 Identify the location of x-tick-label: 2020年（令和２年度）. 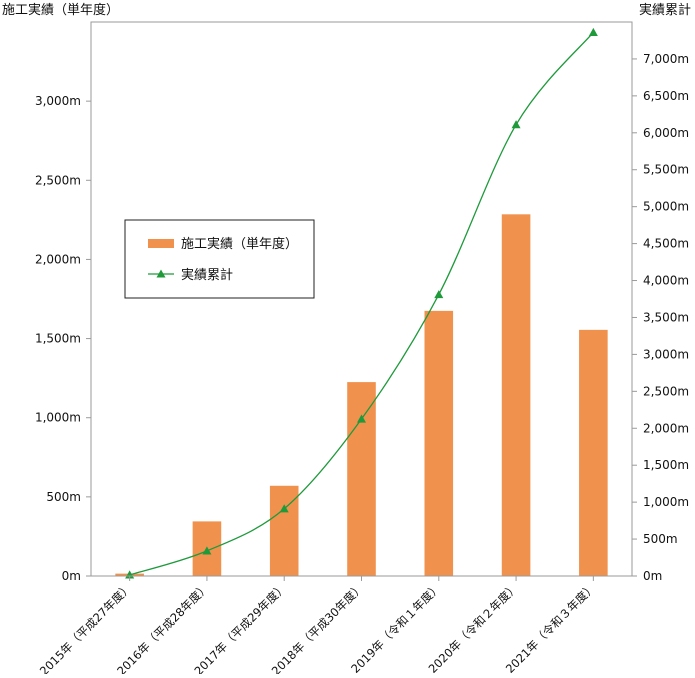
(474, 627).